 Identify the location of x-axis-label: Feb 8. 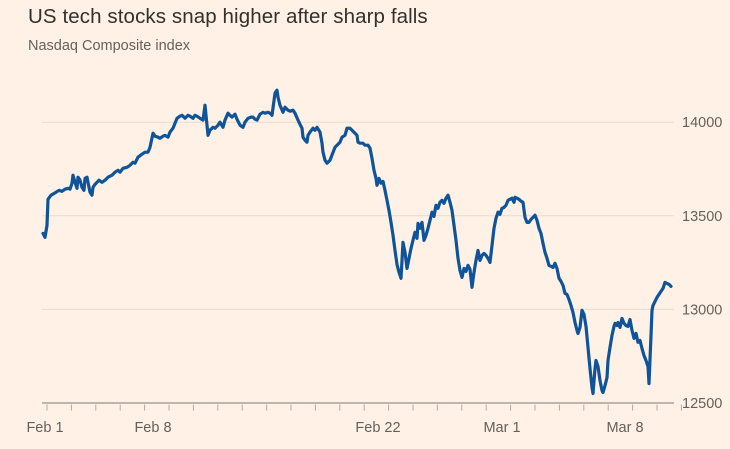
(152, 428).